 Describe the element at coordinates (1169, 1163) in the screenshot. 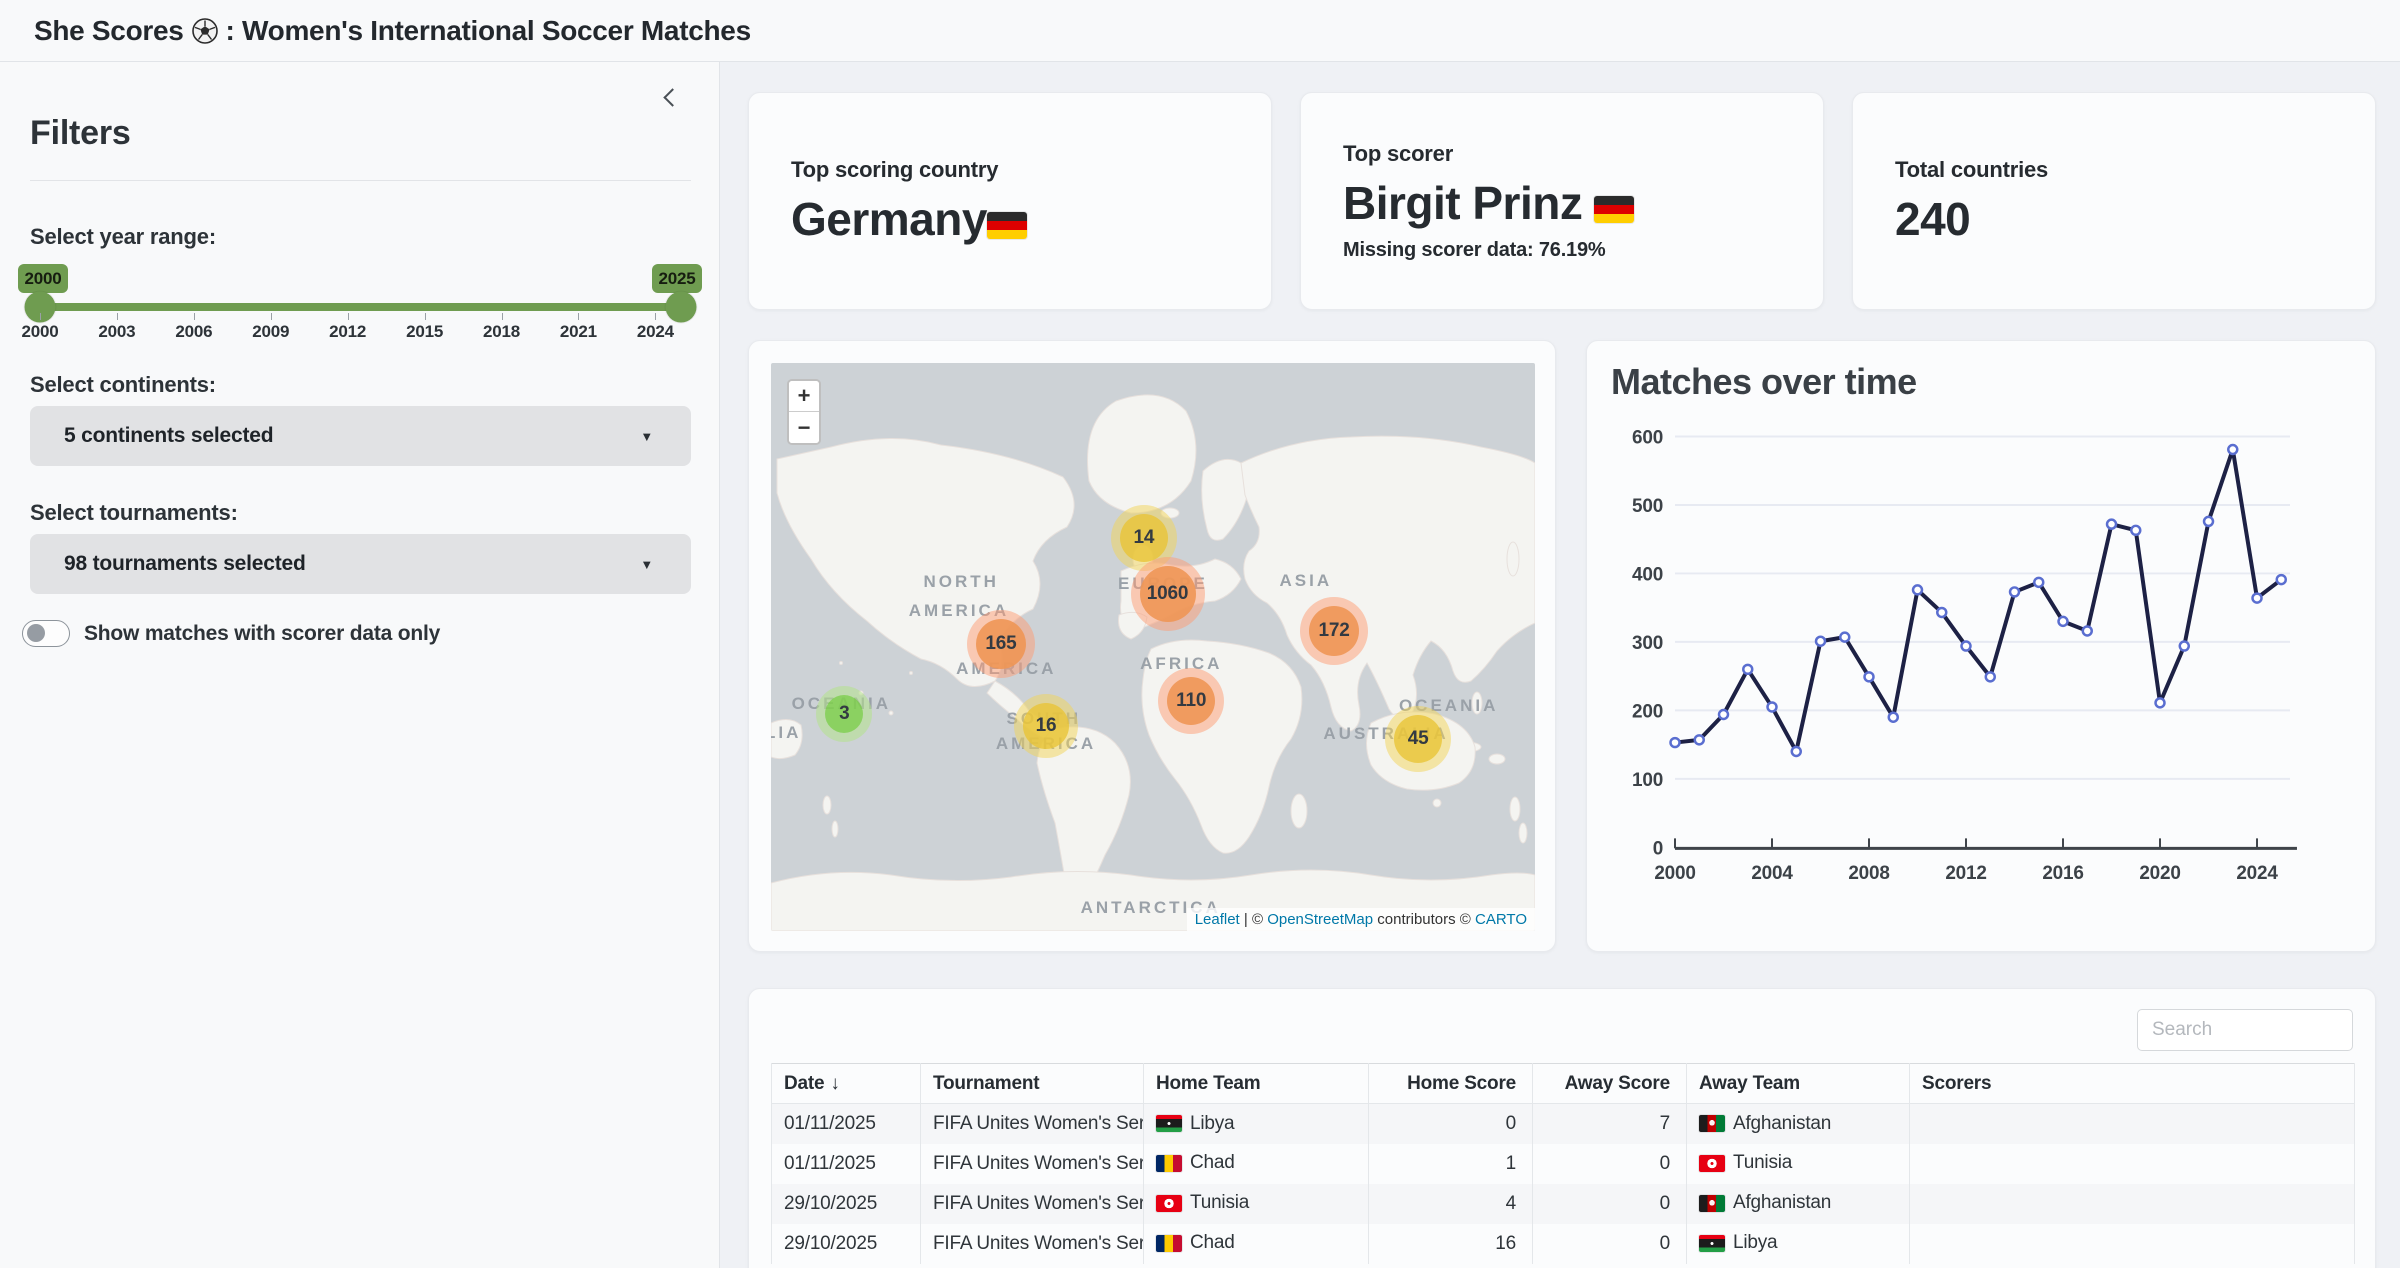

I see `td-flag-icon` at that location.